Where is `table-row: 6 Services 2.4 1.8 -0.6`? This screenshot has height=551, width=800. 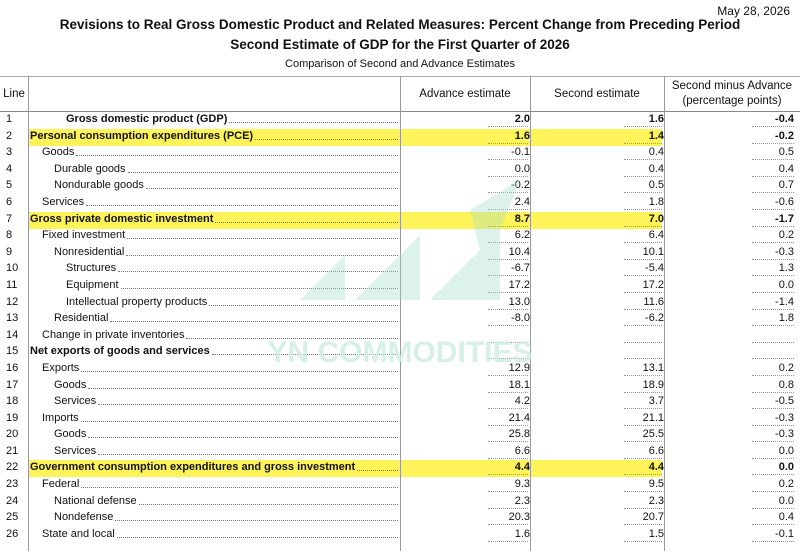
table-row: 6 Services 2.4 1.8 -0.6 is located at coordinates (400, 203).